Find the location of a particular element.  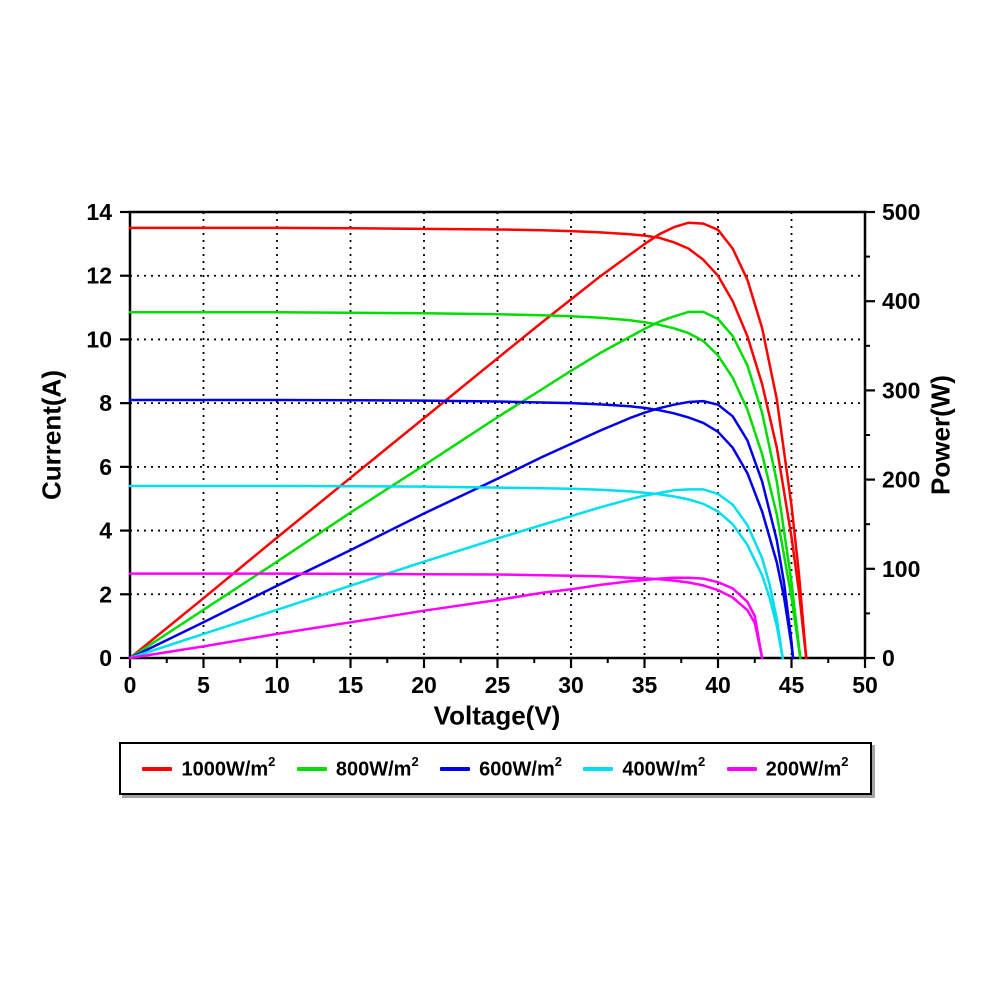

legend-item-200: 200W/m2 is located at coordinates (787, 767).